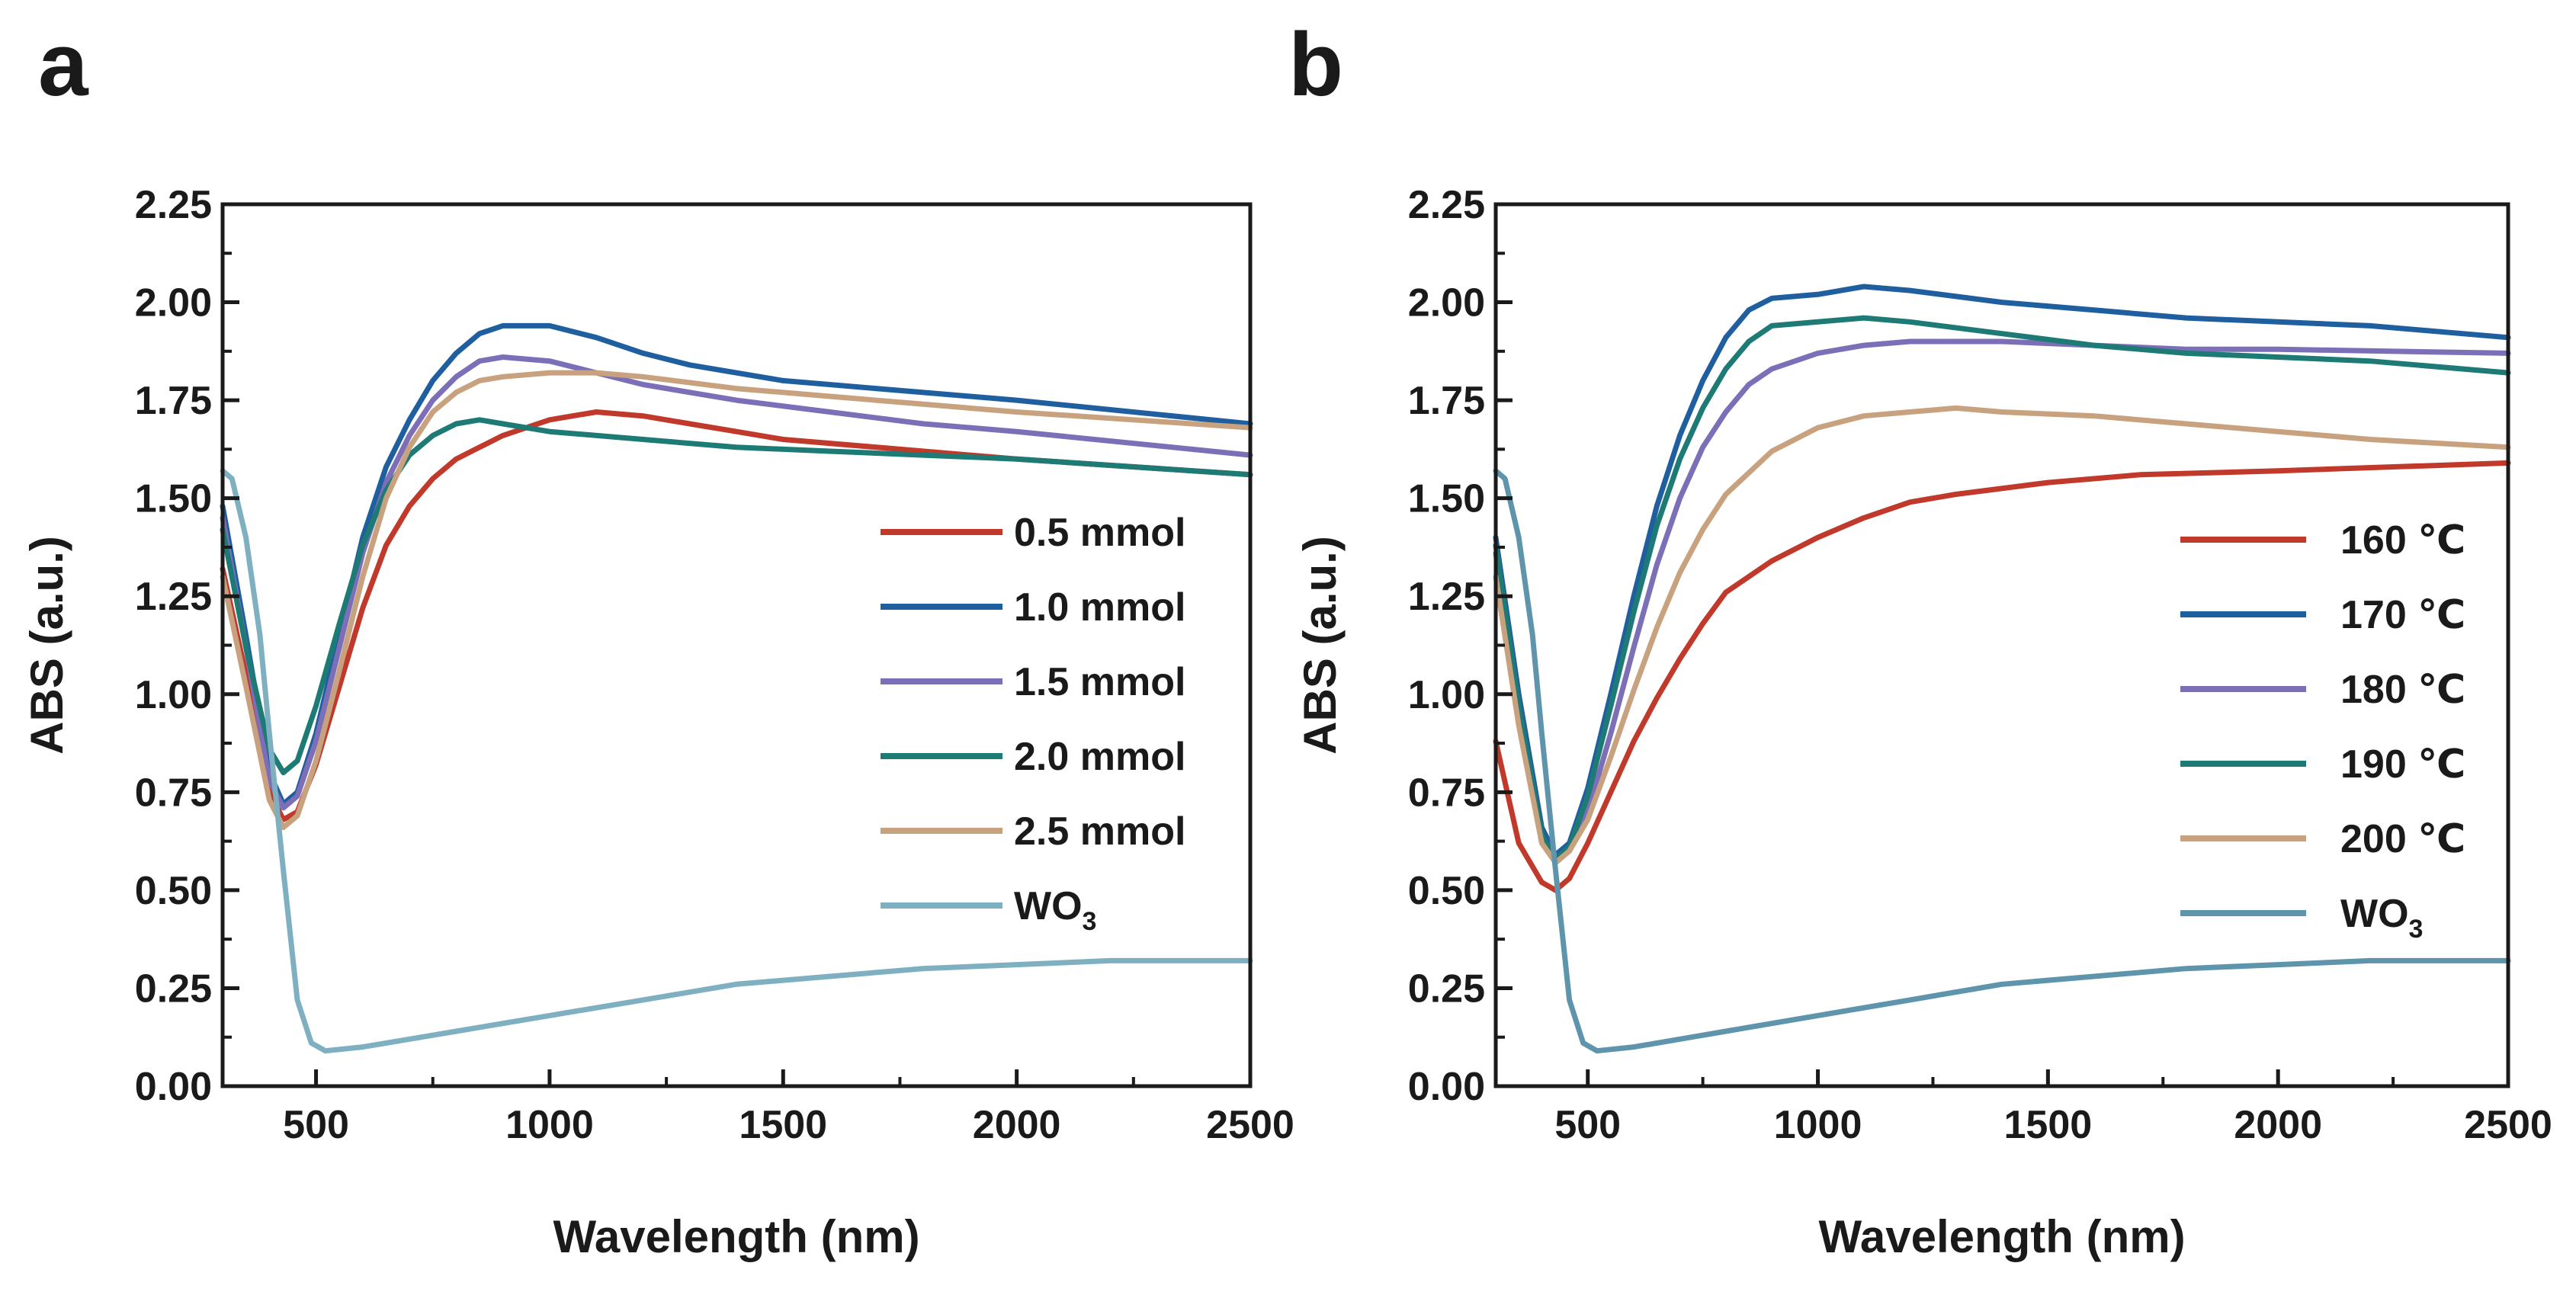  I want to click on panel-letter: b, so click(1315, 64).